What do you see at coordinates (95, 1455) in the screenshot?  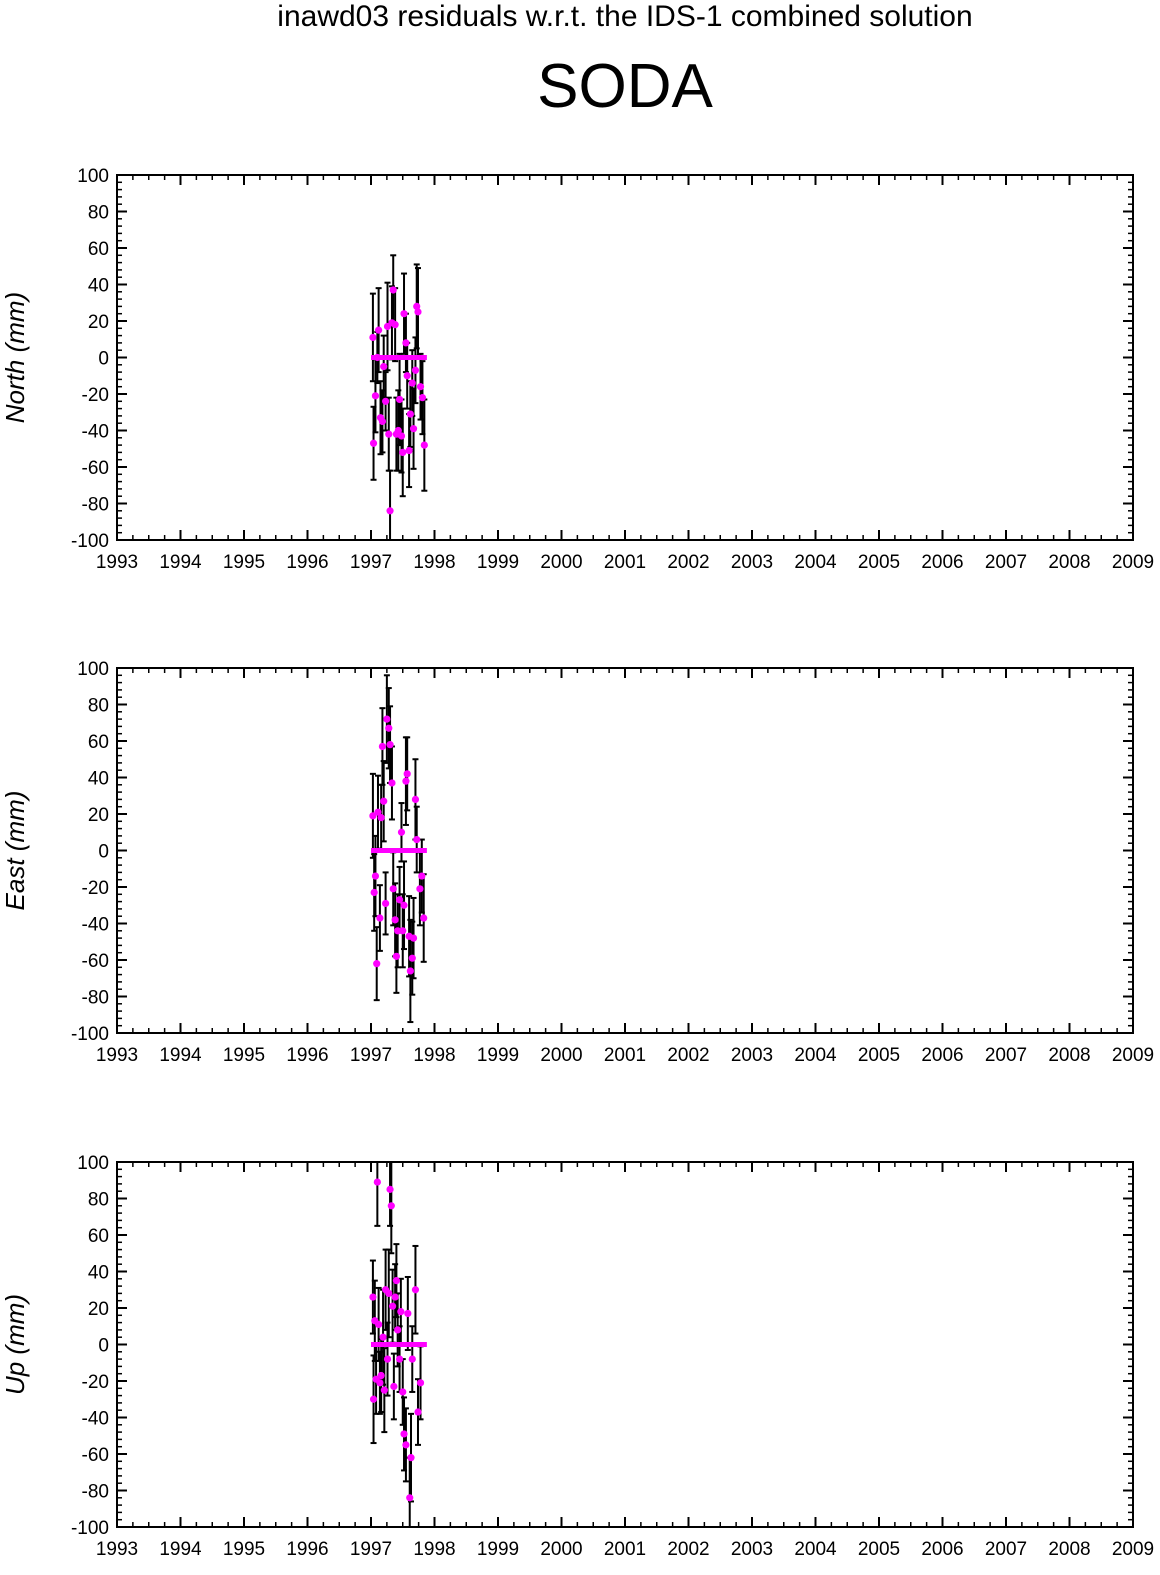 I see `y-tick-label: -60` at bounding box center [95, 1455].